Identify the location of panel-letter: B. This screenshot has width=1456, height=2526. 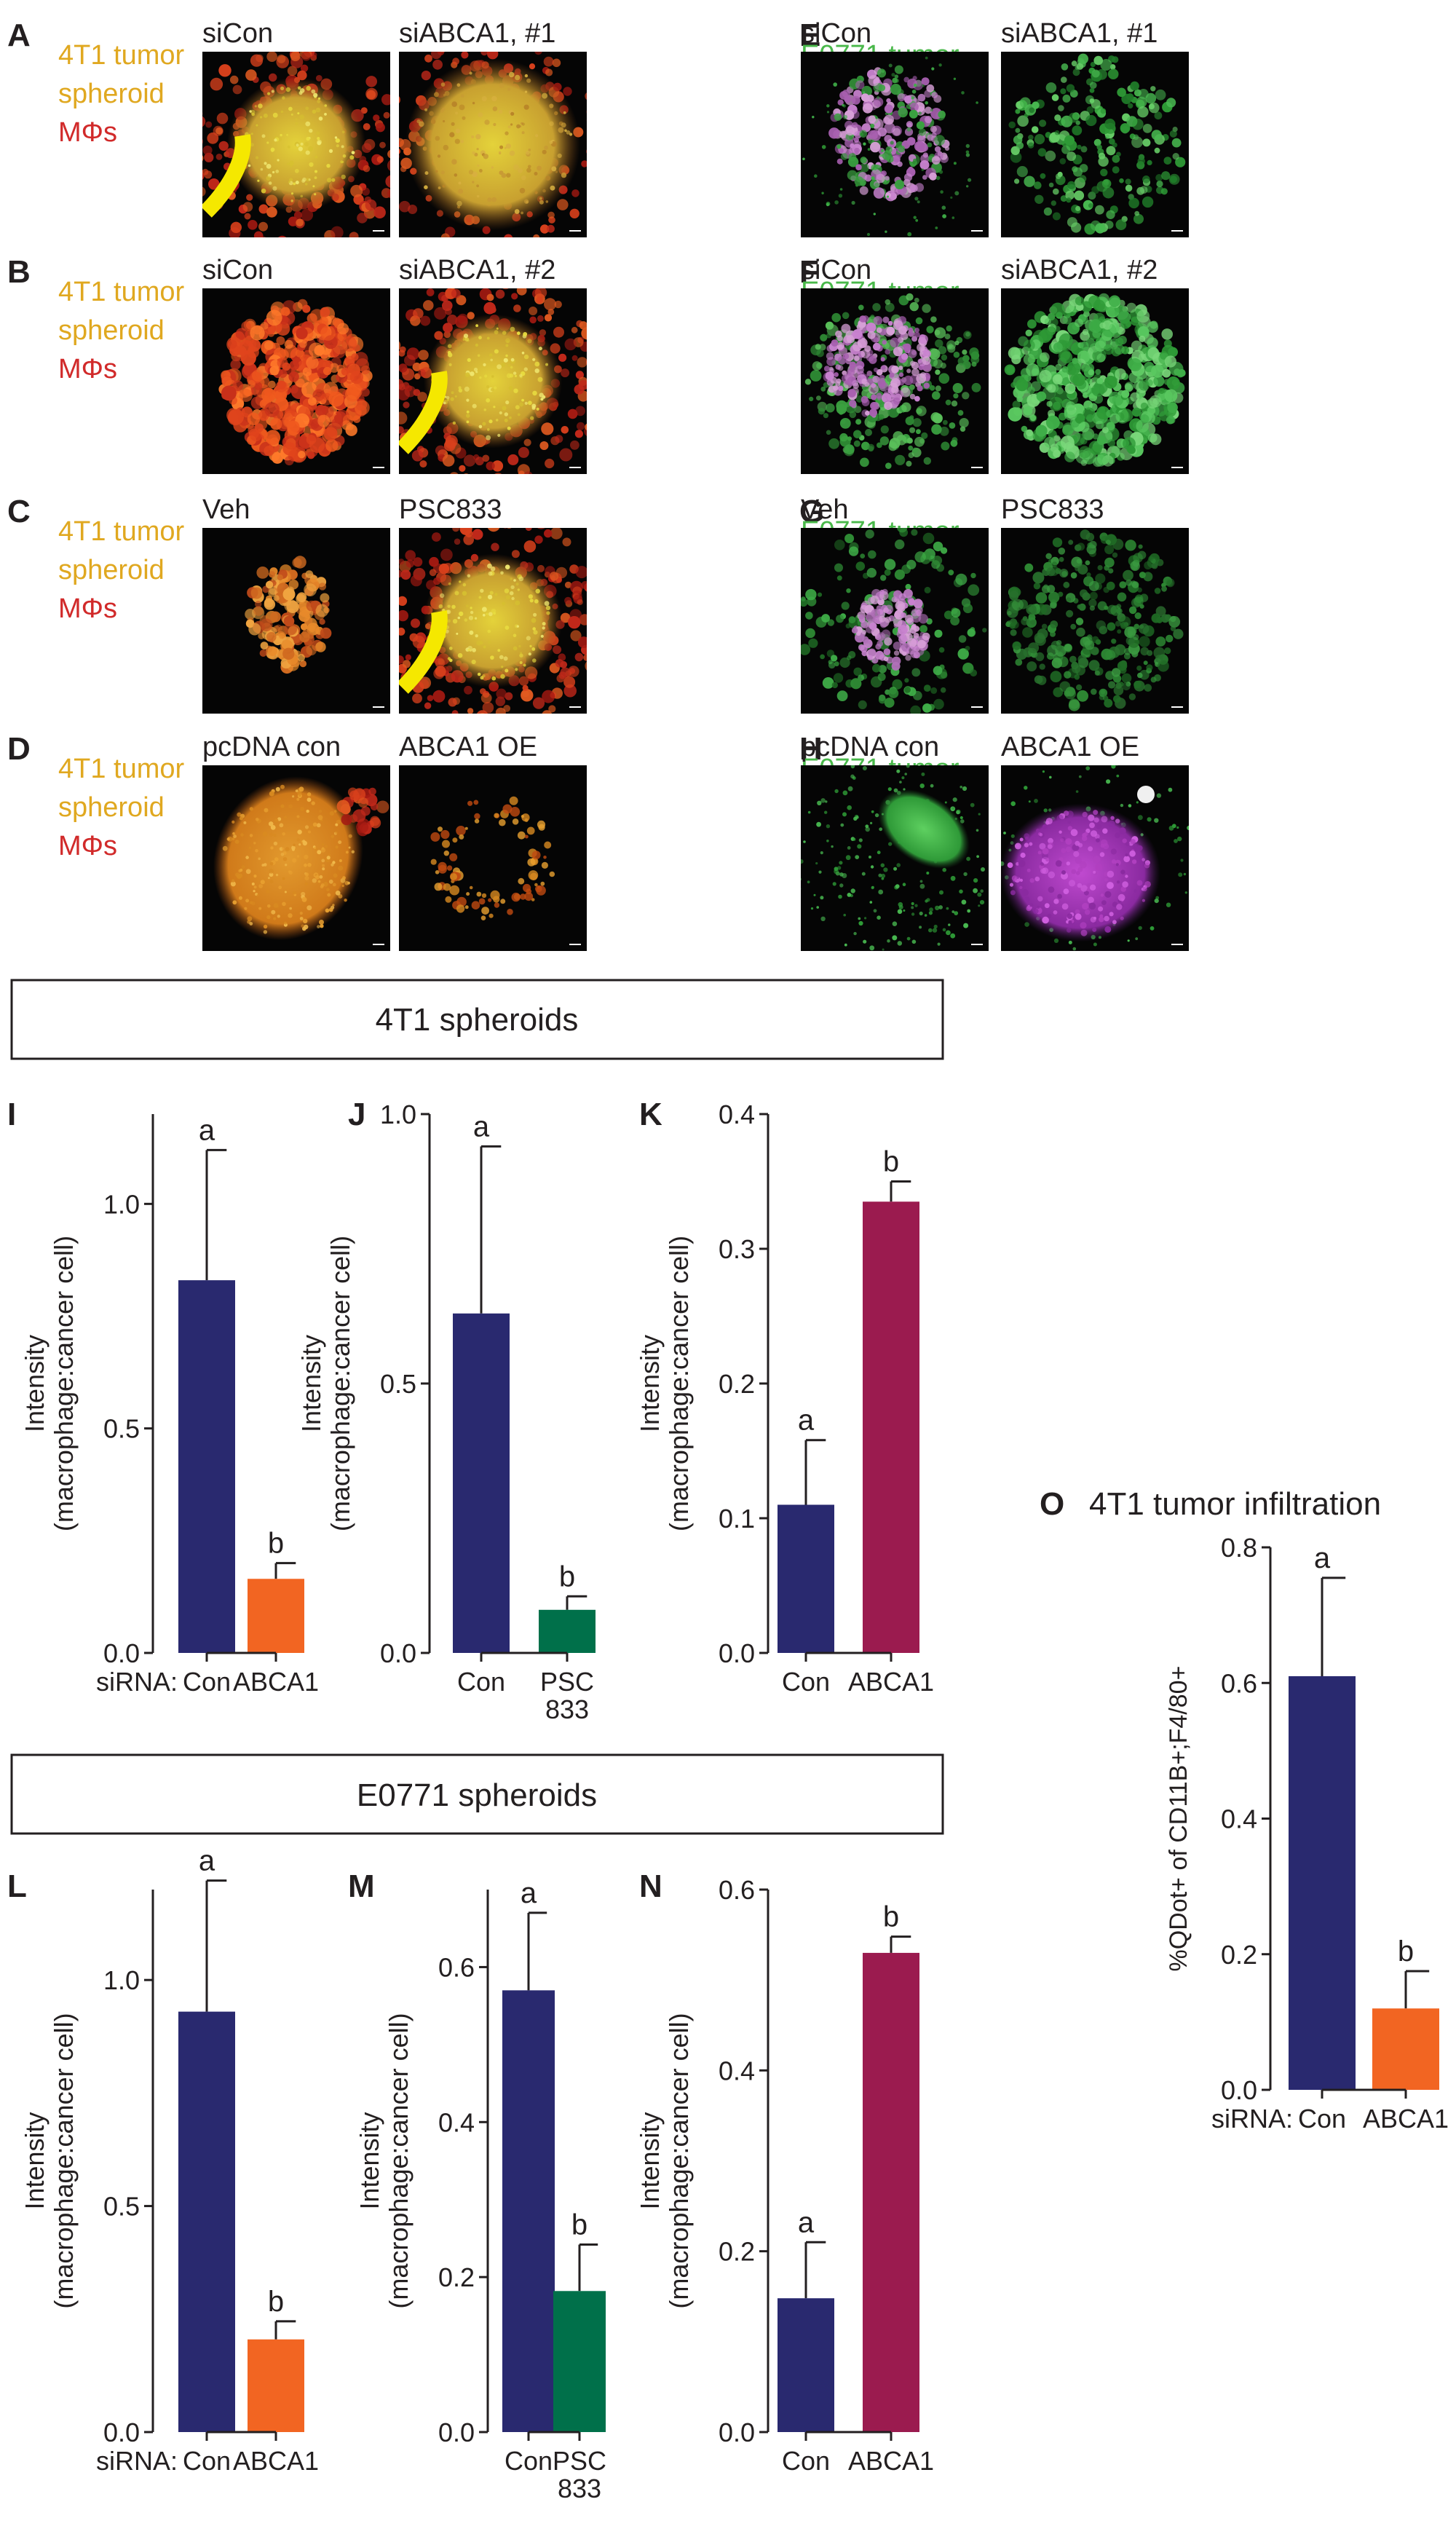
(19, 272).